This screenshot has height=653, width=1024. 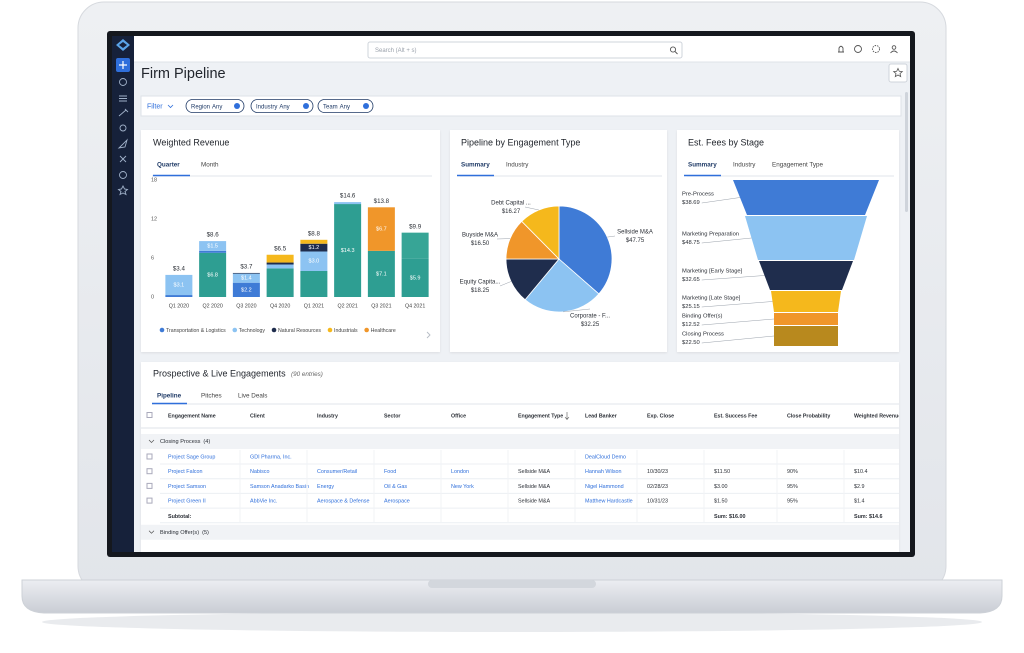 I want to click on table-cell: Project Green II, so click(x=187, y=502).